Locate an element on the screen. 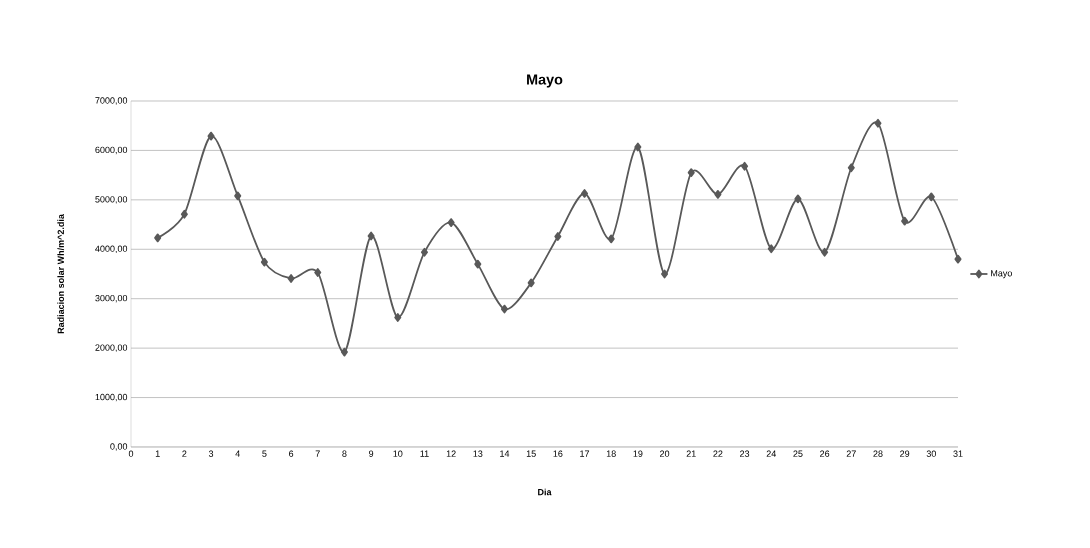 The image size is (1090, 548). x-tick-label: 12 is located at coordinates (451, 453).